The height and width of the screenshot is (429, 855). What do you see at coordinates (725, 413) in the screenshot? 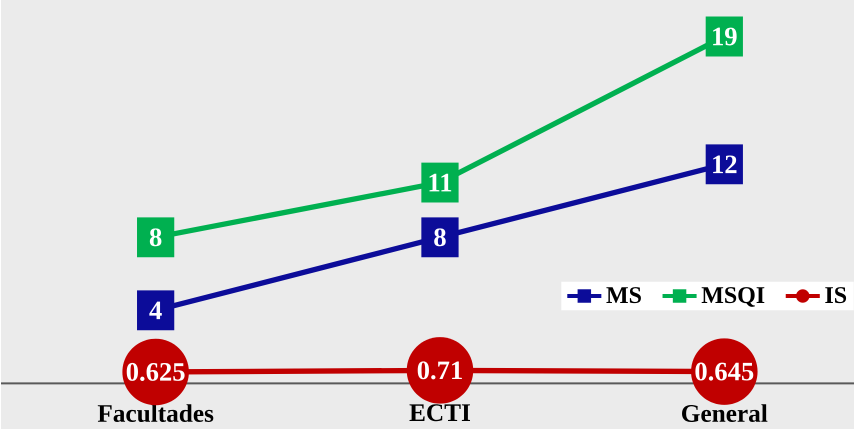
I see `x-tick-label: General` at bounding box center [725, 413].